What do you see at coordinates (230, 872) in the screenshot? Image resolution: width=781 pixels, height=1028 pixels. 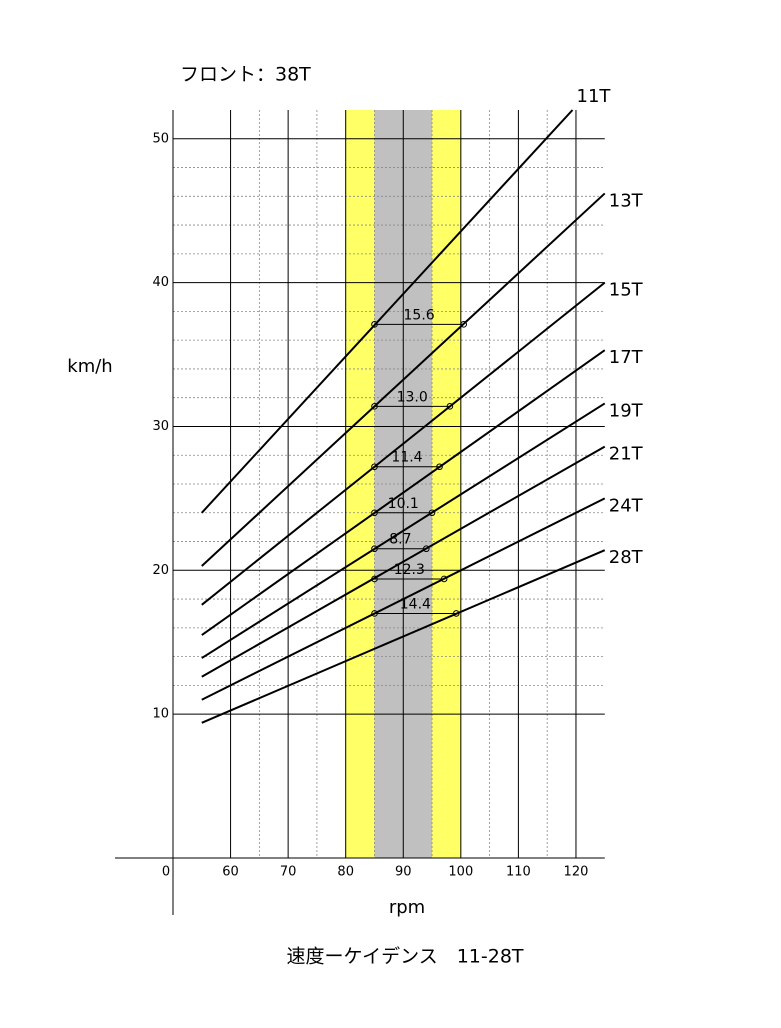 I see `x-tick-label: 60` at bounding box center [230, 872].